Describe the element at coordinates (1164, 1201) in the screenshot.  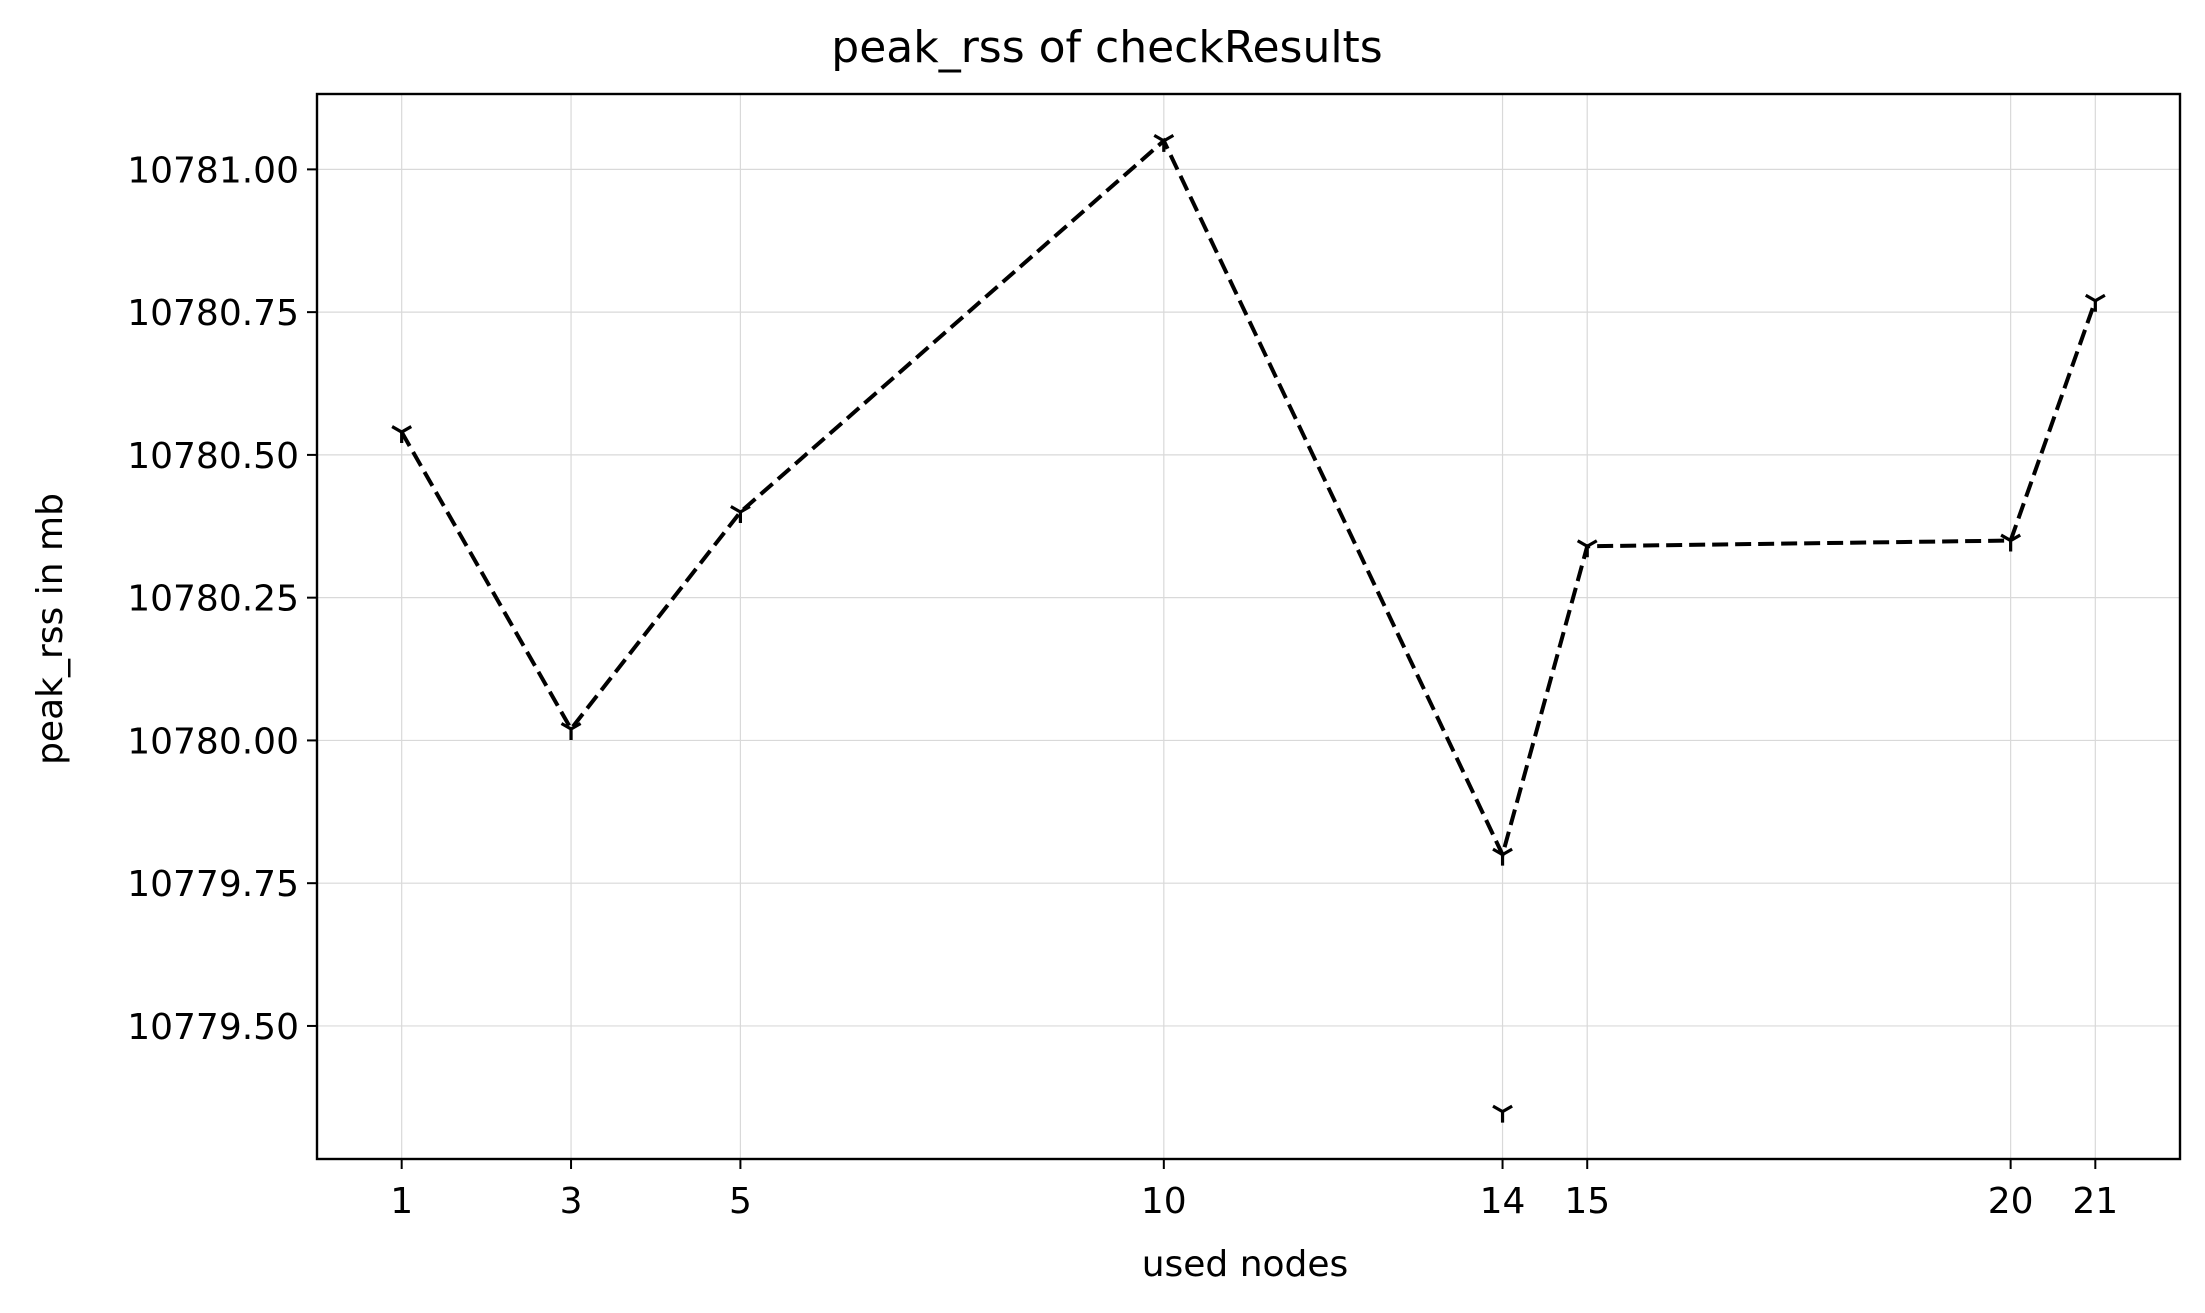
I see `x-tick-label: 10` at that location.